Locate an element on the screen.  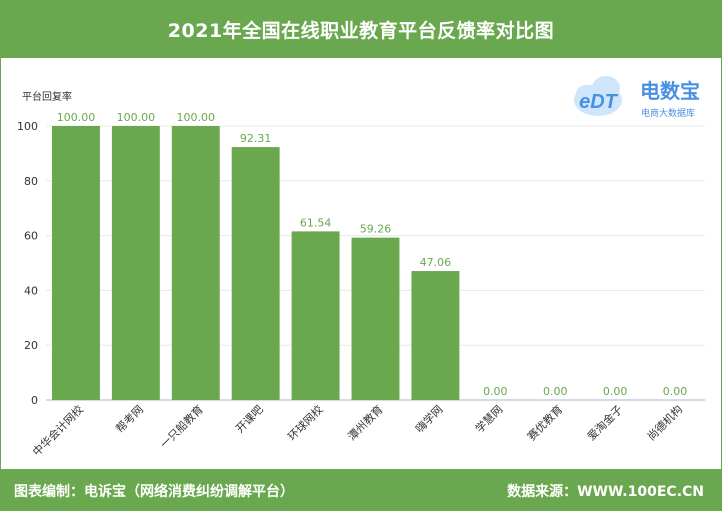
chart-title: 2021年全国在线职业教育平台反馈率对比图 is located at coordinates (361, 30).